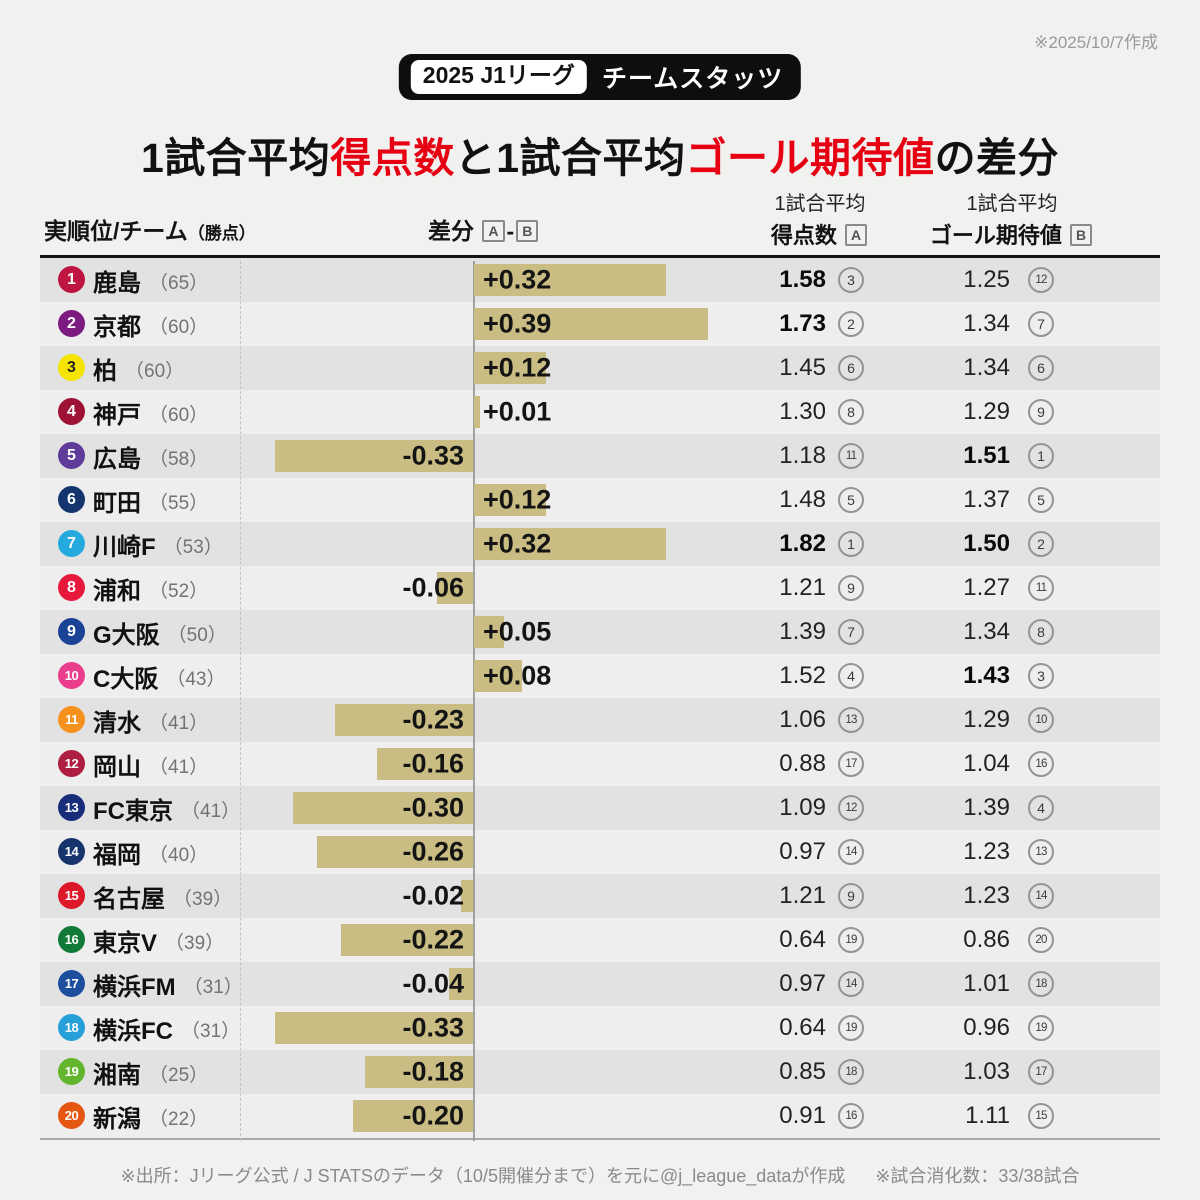 The image size is (1200, 1200). What do you see at coordinates (71, 367) in the screenshot?
I see `rank-badge: 3` at bounding box center [71, 367].